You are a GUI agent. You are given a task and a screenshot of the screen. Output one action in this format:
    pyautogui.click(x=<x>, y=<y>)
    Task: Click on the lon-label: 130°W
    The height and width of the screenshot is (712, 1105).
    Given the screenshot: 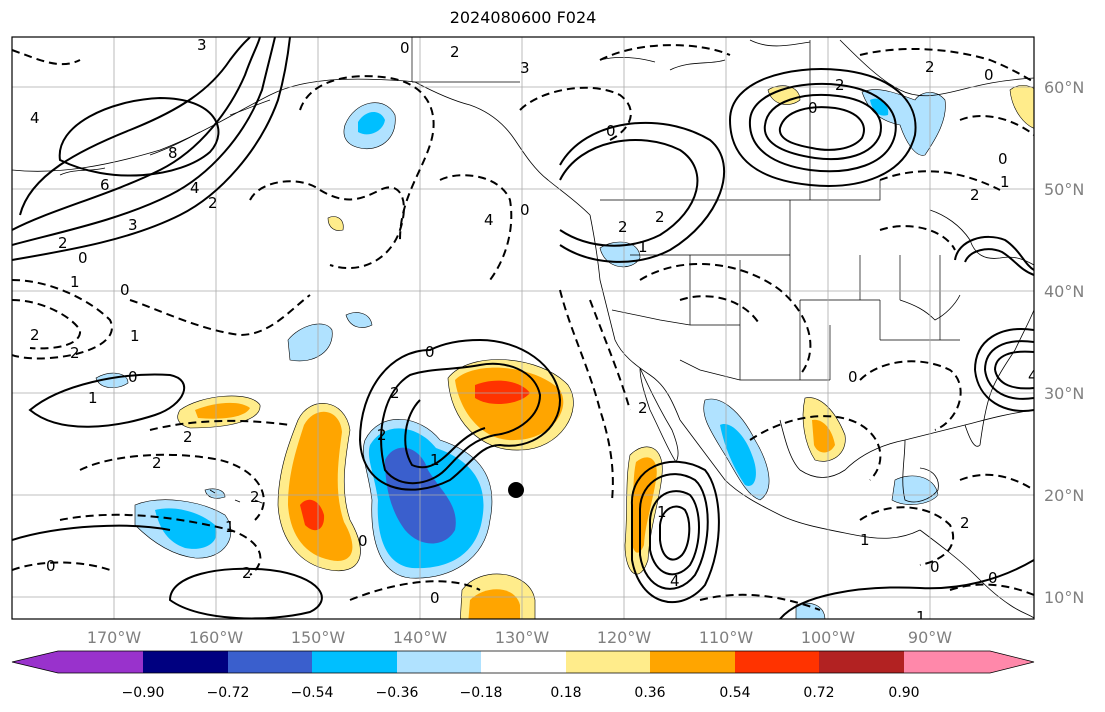 What is the action you would take?
    pyautogui.click(x=522, y=637)
    